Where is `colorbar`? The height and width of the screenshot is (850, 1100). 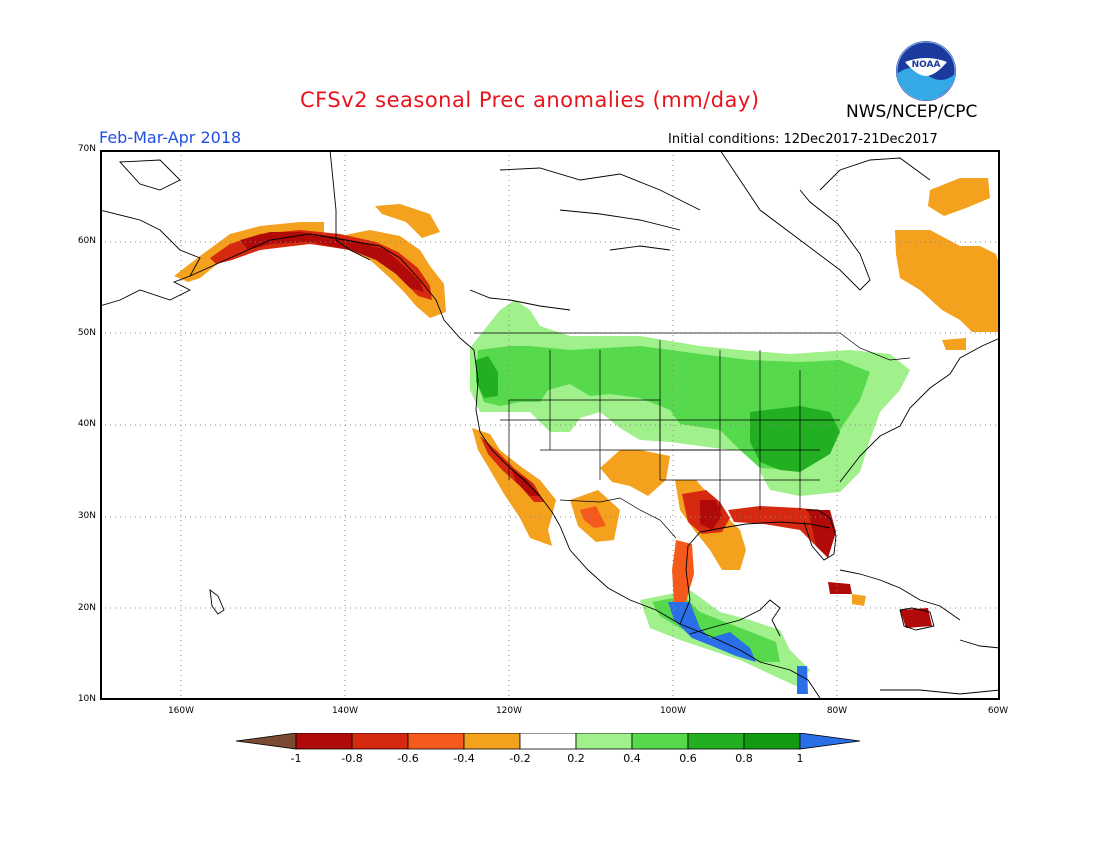
colorbar is located at coordinates (548, 741).